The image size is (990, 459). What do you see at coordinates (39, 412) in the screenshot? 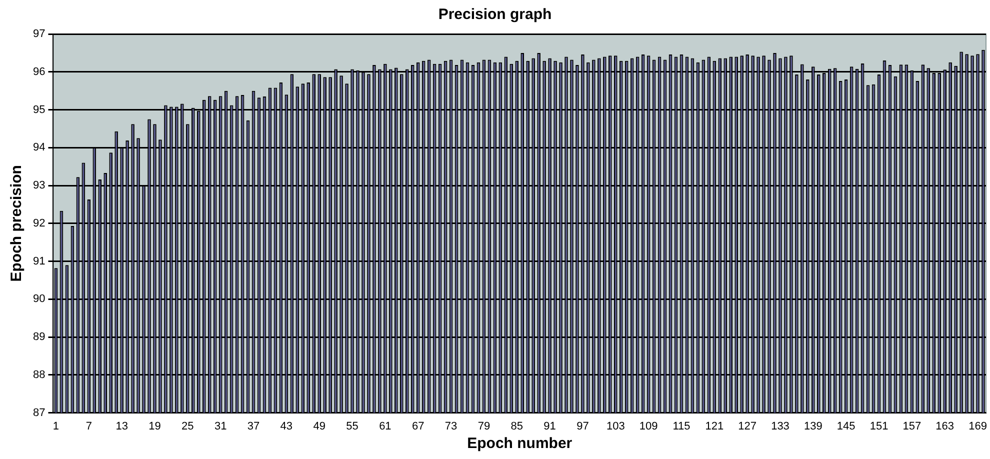
I see `y-tick-label: 87` at bounding box center [39, 412].